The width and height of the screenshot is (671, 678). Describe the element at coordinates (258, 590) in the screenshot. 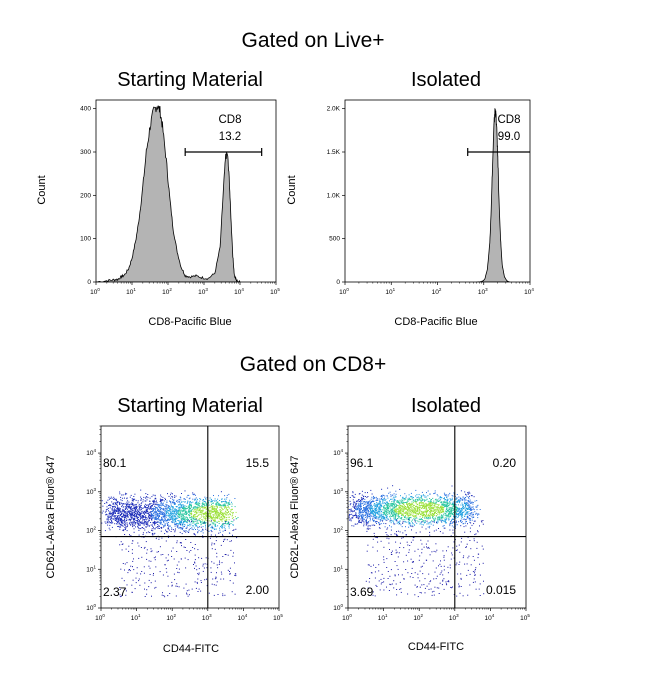

I see `quadrant-lower-right: 2.00` at that location.